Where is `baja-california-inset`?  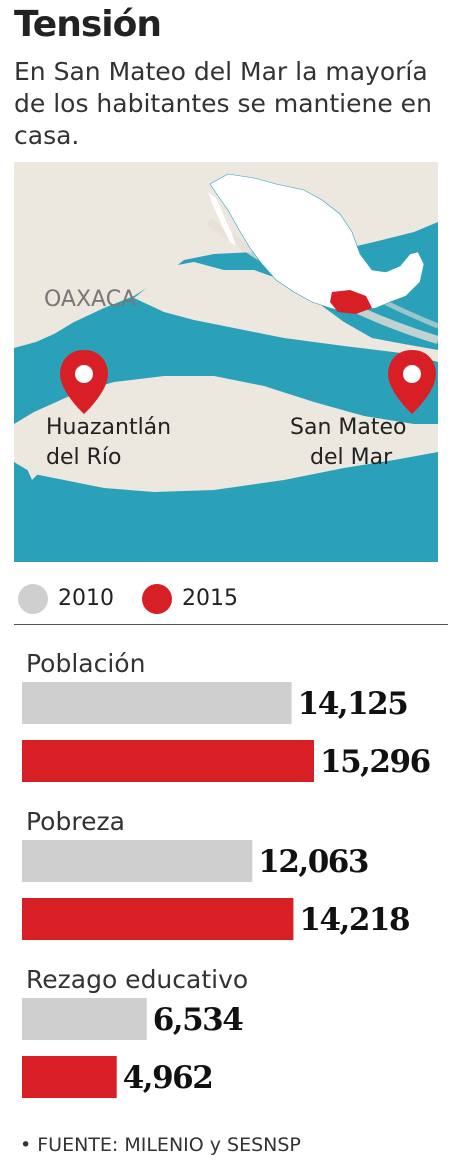
baja-california-inset is located at coordinates (222, 219).